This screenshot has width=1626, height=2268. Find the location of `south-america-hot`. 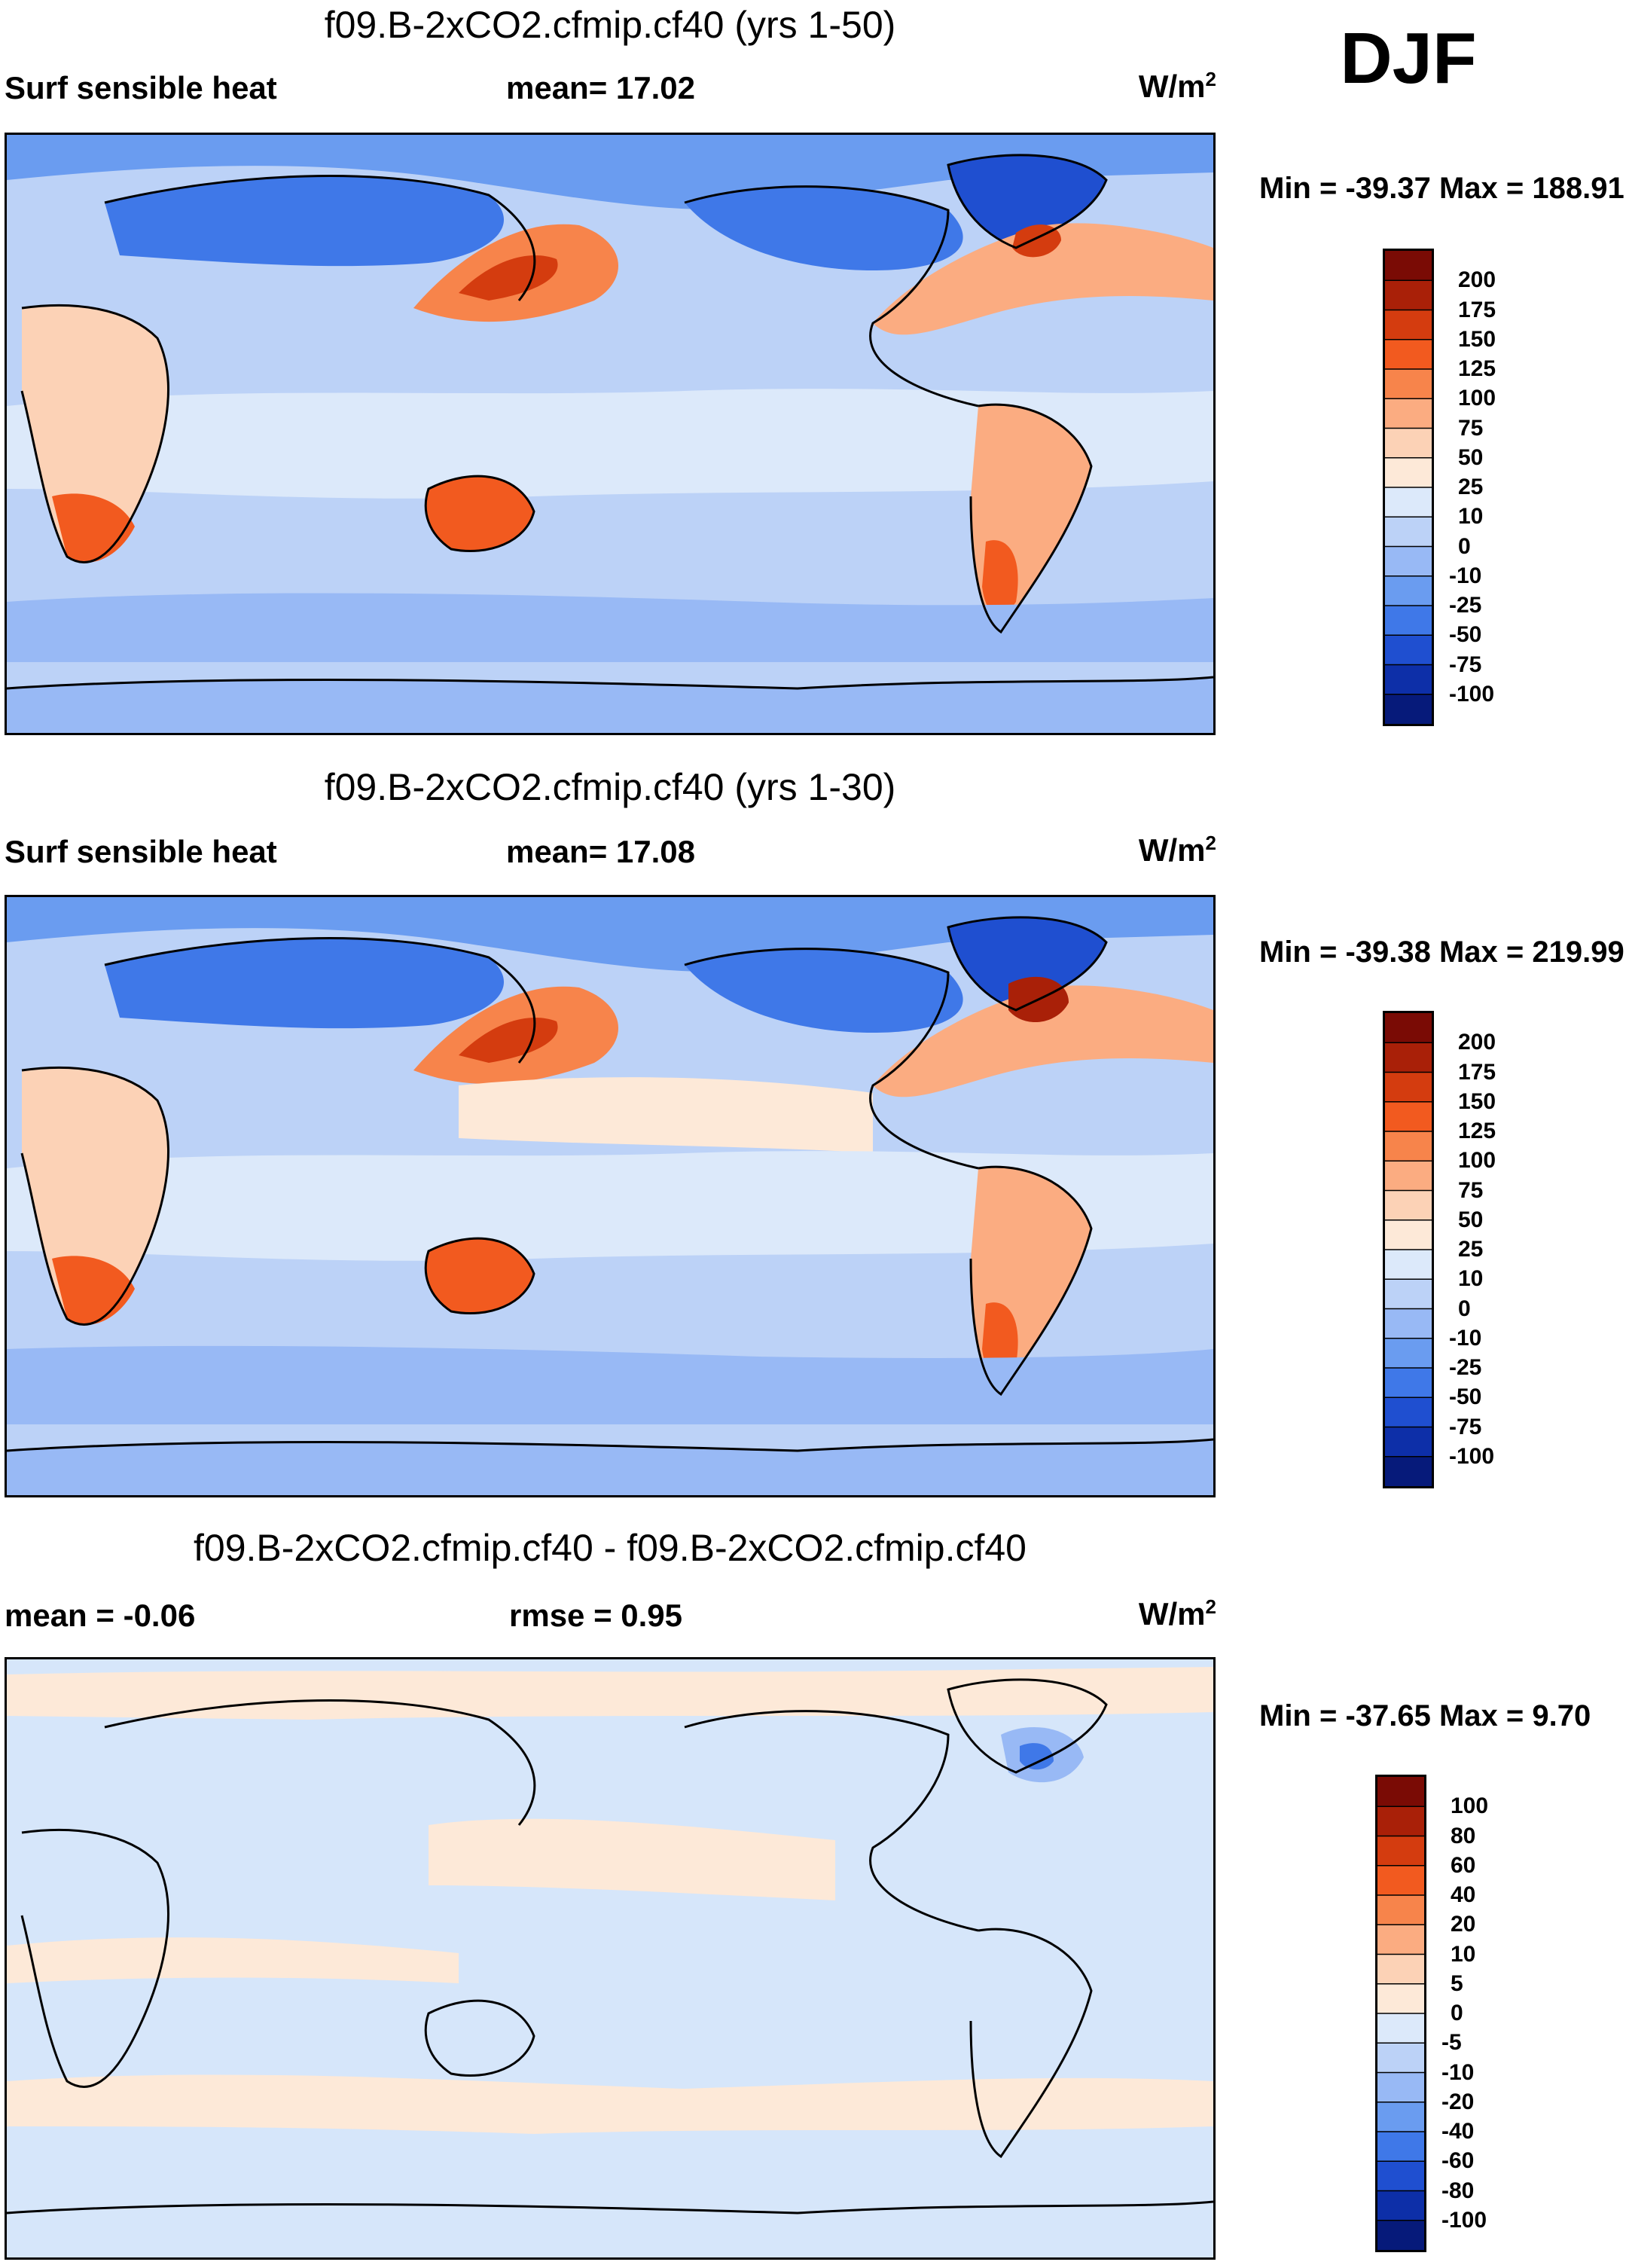

south-america-hot is located at coordinates (1000, 577).